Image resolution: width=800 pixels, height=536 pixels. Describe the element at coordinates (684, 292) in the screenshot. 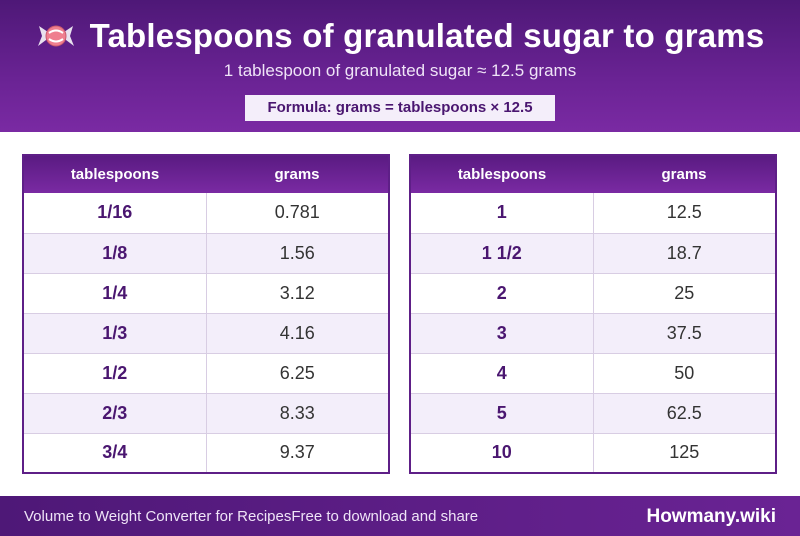

I see `grams-cell: 25` at that location.